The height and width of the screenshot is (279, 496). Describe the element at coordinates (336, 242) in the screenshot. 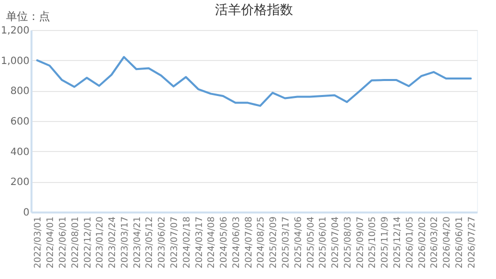

I see `x-tick-label: 2025/07/04` at that location.